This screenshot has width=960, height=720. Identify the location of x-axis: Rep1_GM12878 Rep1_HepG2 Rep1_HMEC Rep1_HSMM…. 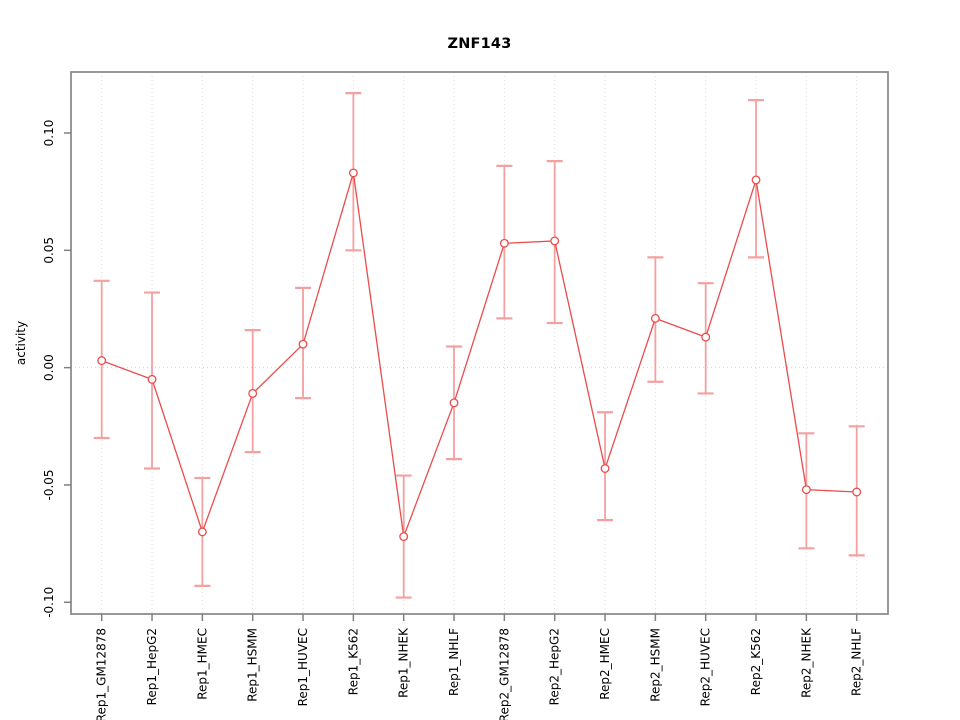
(479, 667).